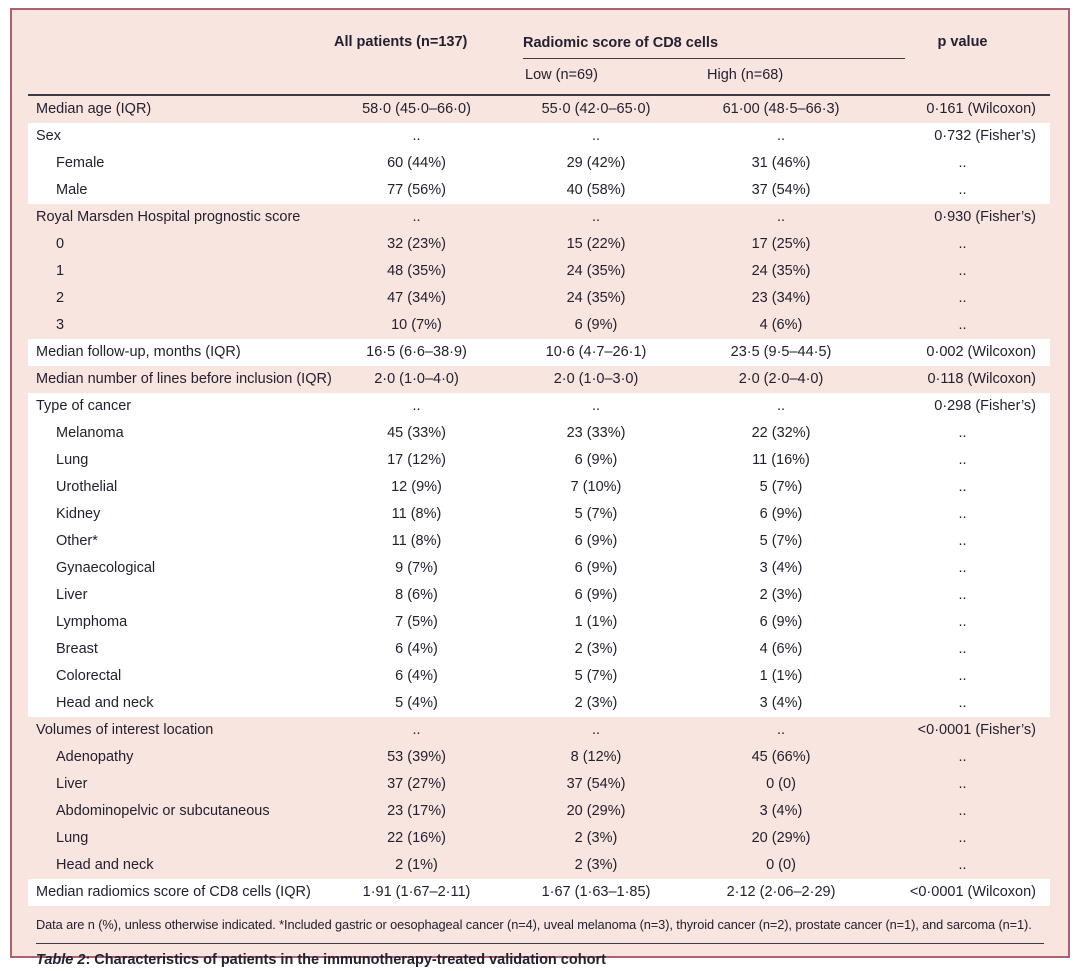  What do you see at coordinates (416, 622) in the screenshot?
I see `cell-all-patients: 7 (5%)` at bounding box center [416, 622].